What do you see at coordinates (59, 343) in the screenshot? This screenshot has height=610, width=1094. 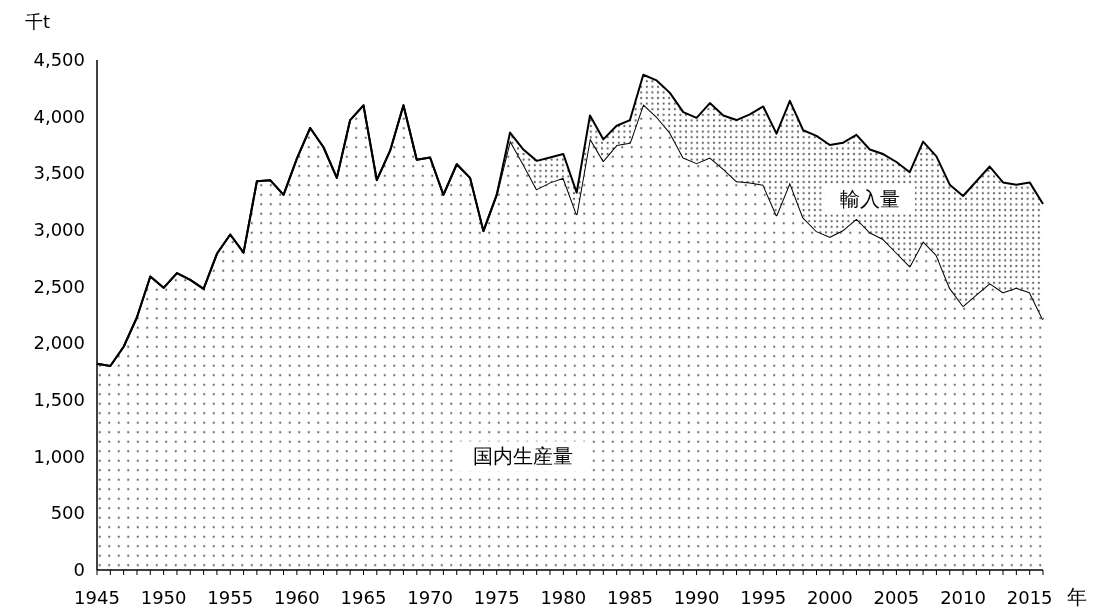 I see `y-tick-label: 2,000` at bounding box center [59, 343].